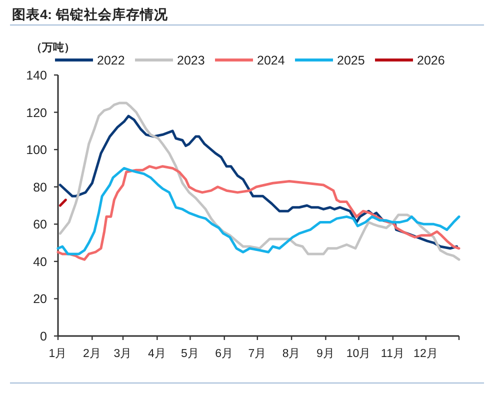 This screenshot has width=500, height=406. What do you see at coordinates (257, 353) in the screenshot?
I see `x-tick-label: 7月` at bounding box center [257, 353].